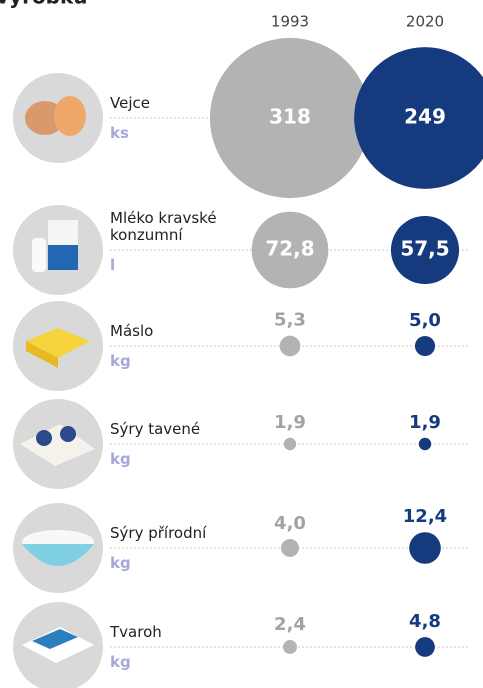  I want to click on value-label: 5,3, so click(290, 320).